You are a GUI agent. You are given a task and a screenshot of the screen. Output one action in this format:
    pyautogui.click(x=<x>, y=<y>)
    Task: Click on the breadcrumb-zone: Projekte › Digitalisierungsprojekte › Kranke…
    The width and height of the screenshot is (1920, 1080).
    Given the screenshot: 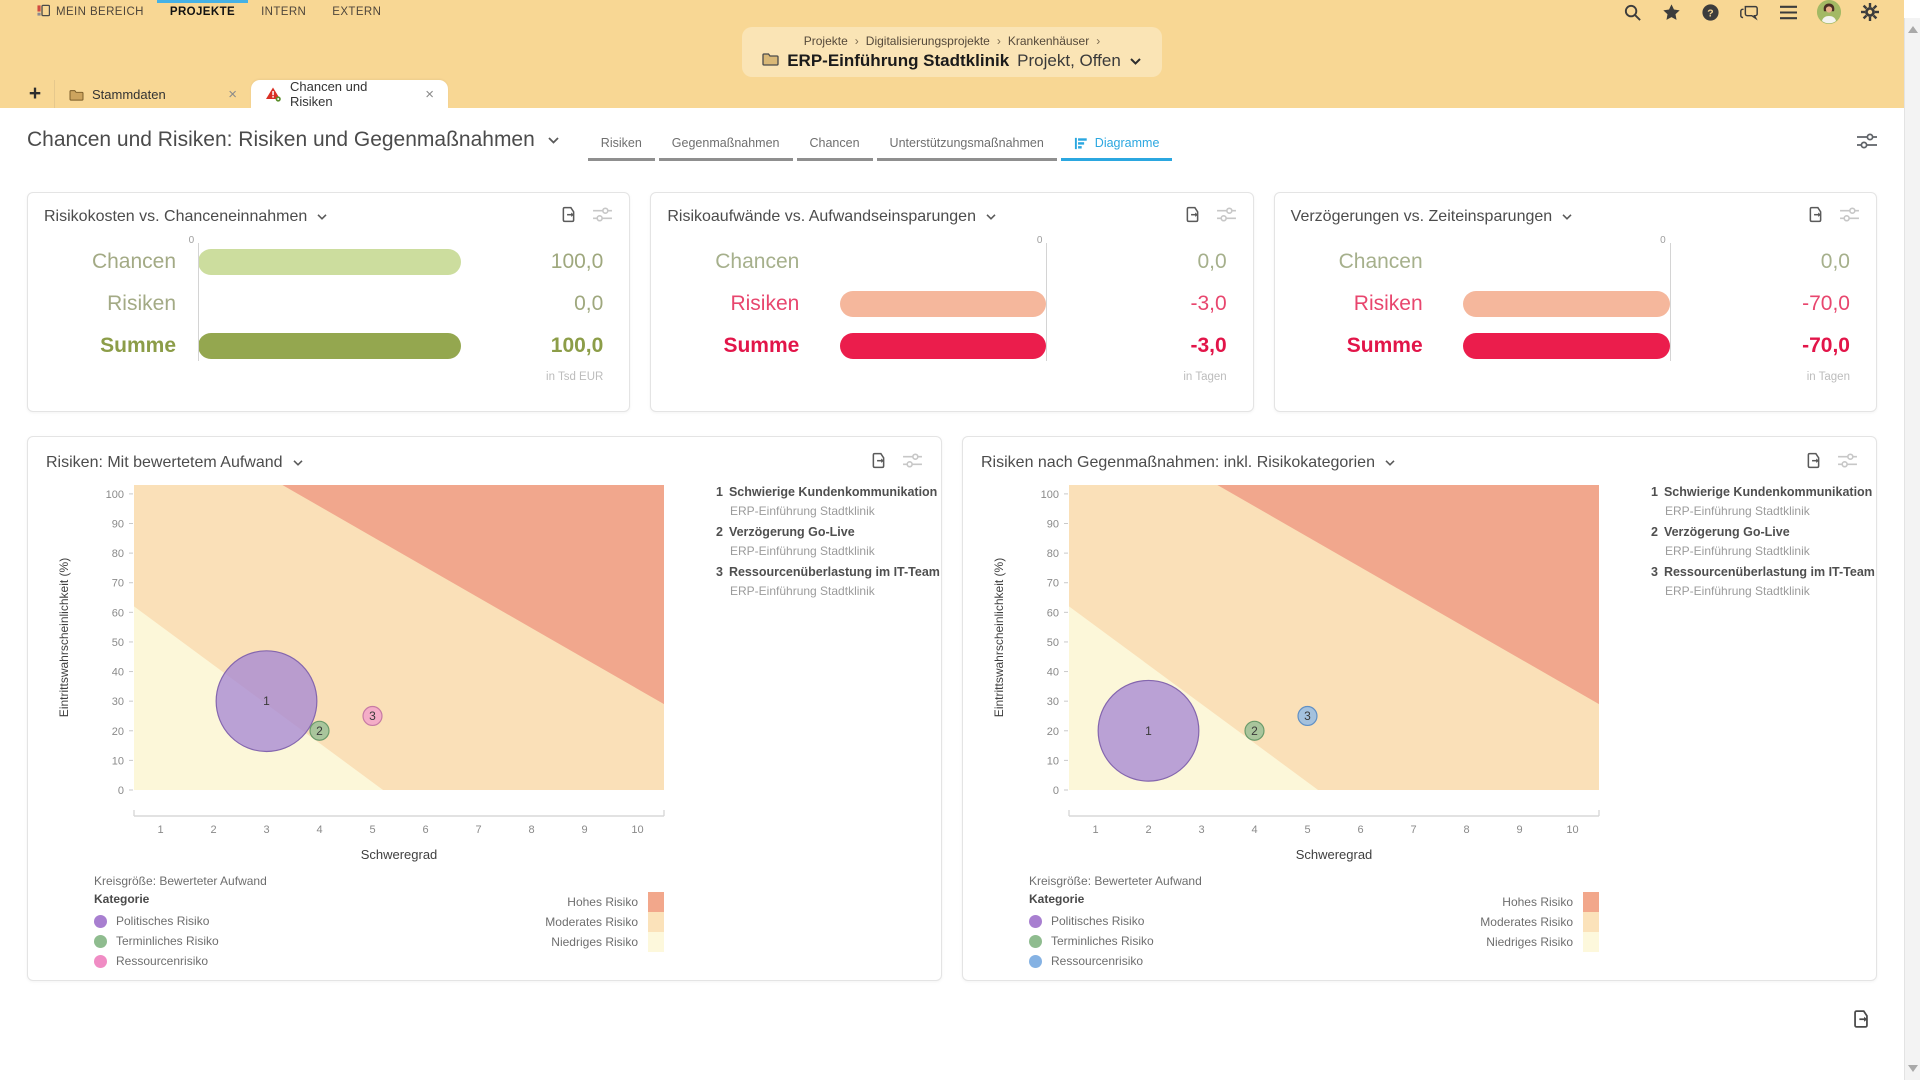 What is the action you would take?
    pyautogui.click(x=952, y=52)
    